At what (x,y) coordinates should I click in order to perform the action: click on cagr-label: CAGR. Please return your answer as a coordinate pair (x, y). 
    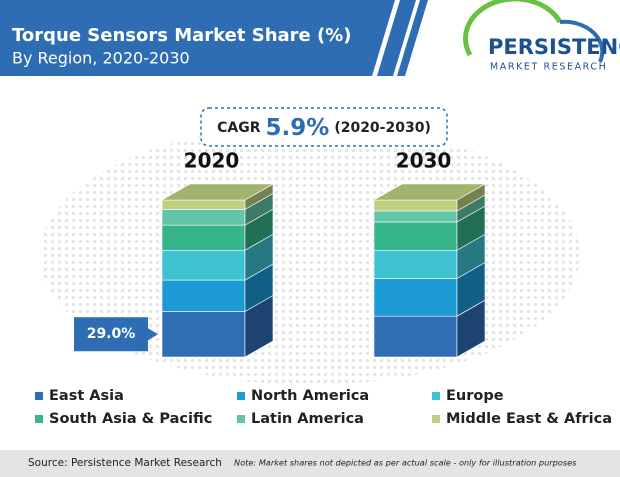
    Looking at the image, I should click on (239, 128).